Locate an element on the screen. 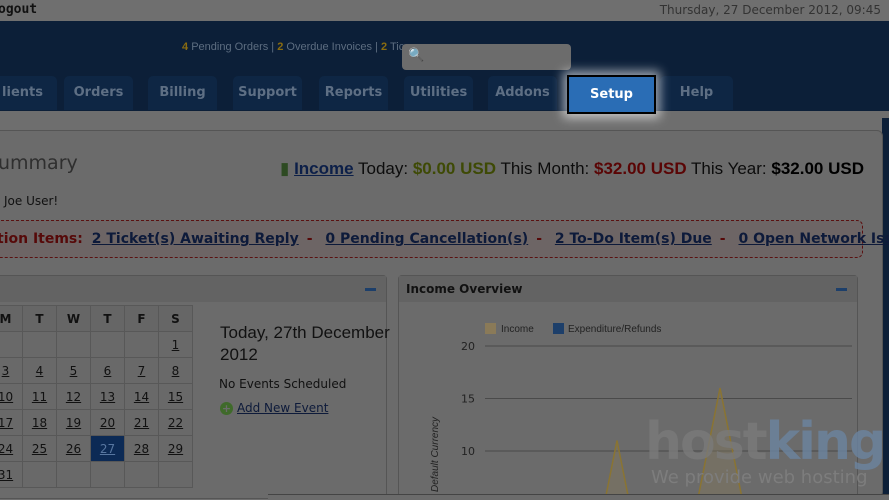 The height and width of the screenshot is (500, 889). calendar-day: 14 is located at coordinates (141, 396).